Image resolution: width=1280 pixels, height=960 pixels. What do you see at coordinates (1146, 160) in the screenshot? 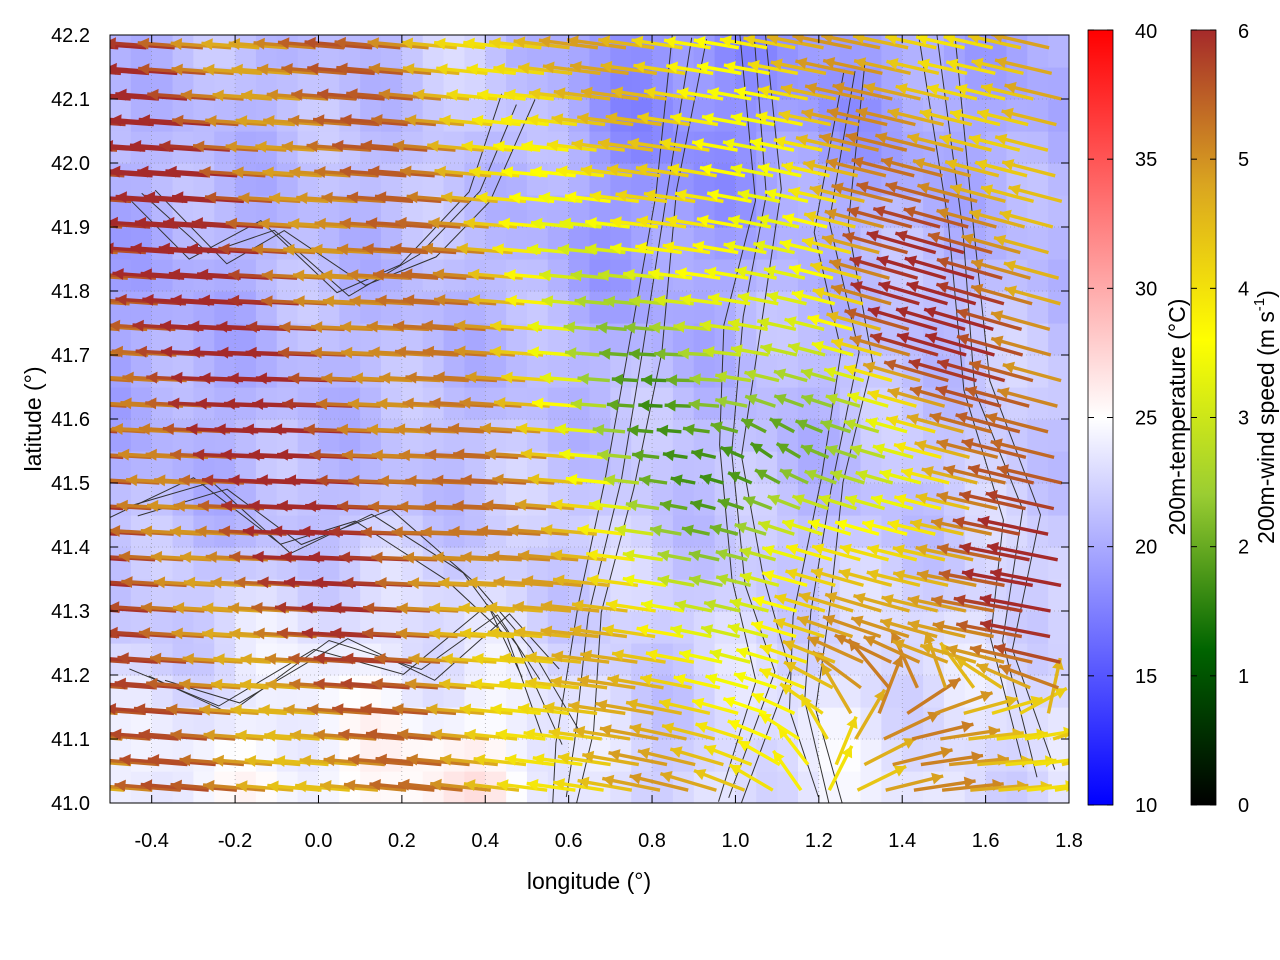
I see `colorbar-tick-label: 35` at bounding box center [1146, 160].